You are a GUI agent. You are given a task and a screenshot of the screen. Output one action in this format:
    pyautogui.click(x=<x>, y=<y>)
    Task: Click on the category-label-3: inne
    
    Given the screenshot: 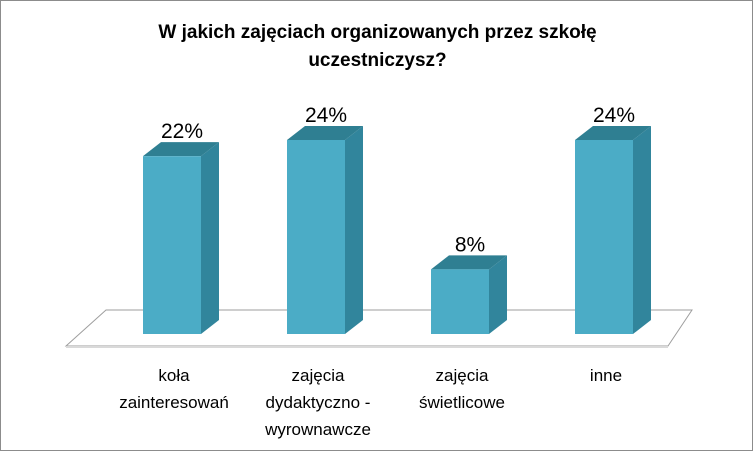 What is the action you would take?
    pyautogui.click(x=606, y=375)
    